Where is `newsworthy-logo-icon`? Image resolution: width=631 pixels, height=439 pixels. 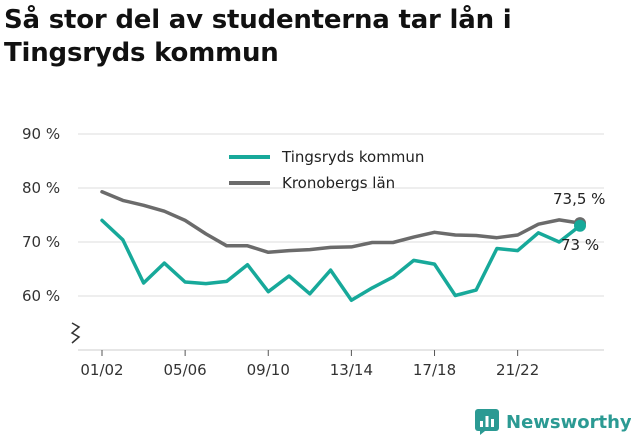
newsworthy-logo-icon is located at coordinates (487, 422).